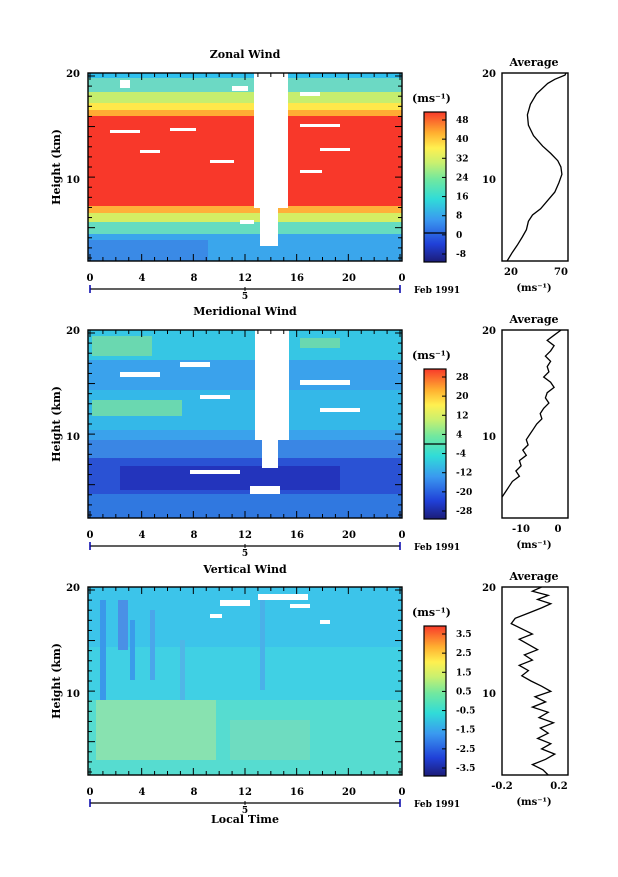  I want to click on x-axis-label: Local Time, so click(245, 819).